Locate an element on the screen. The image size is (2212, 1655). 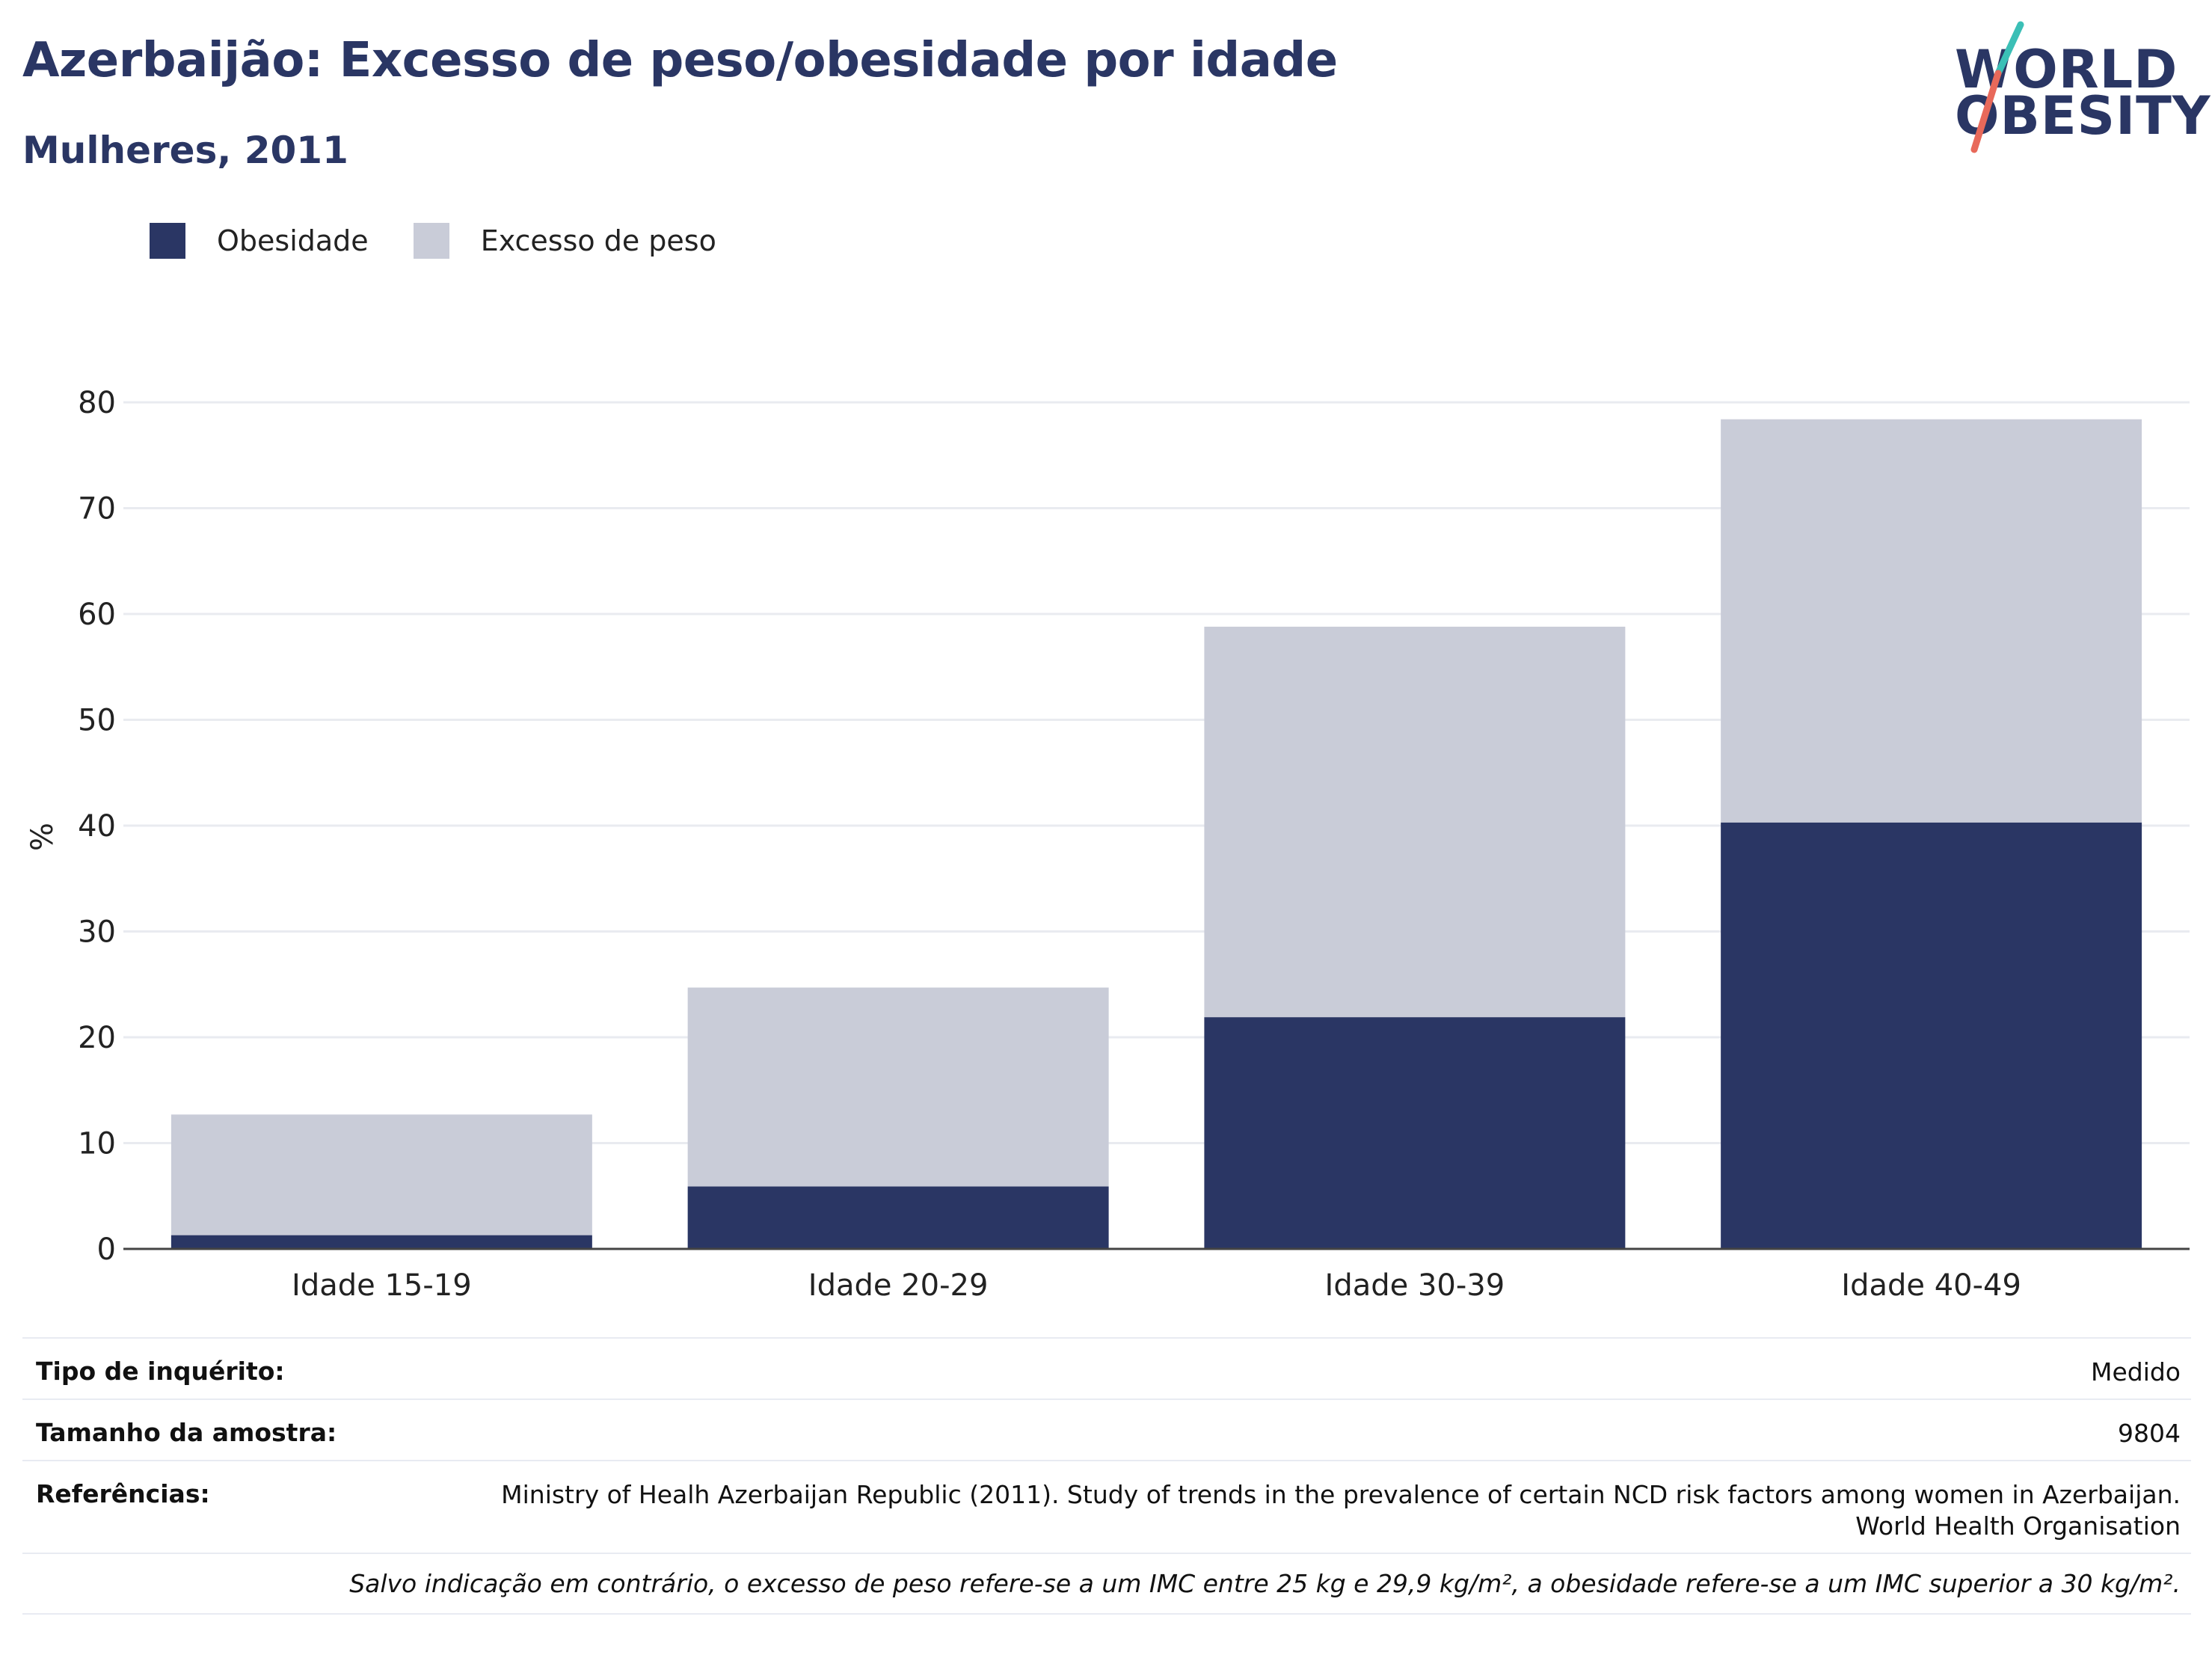
references-label: Referências: is located at coordinates (123, 1493).